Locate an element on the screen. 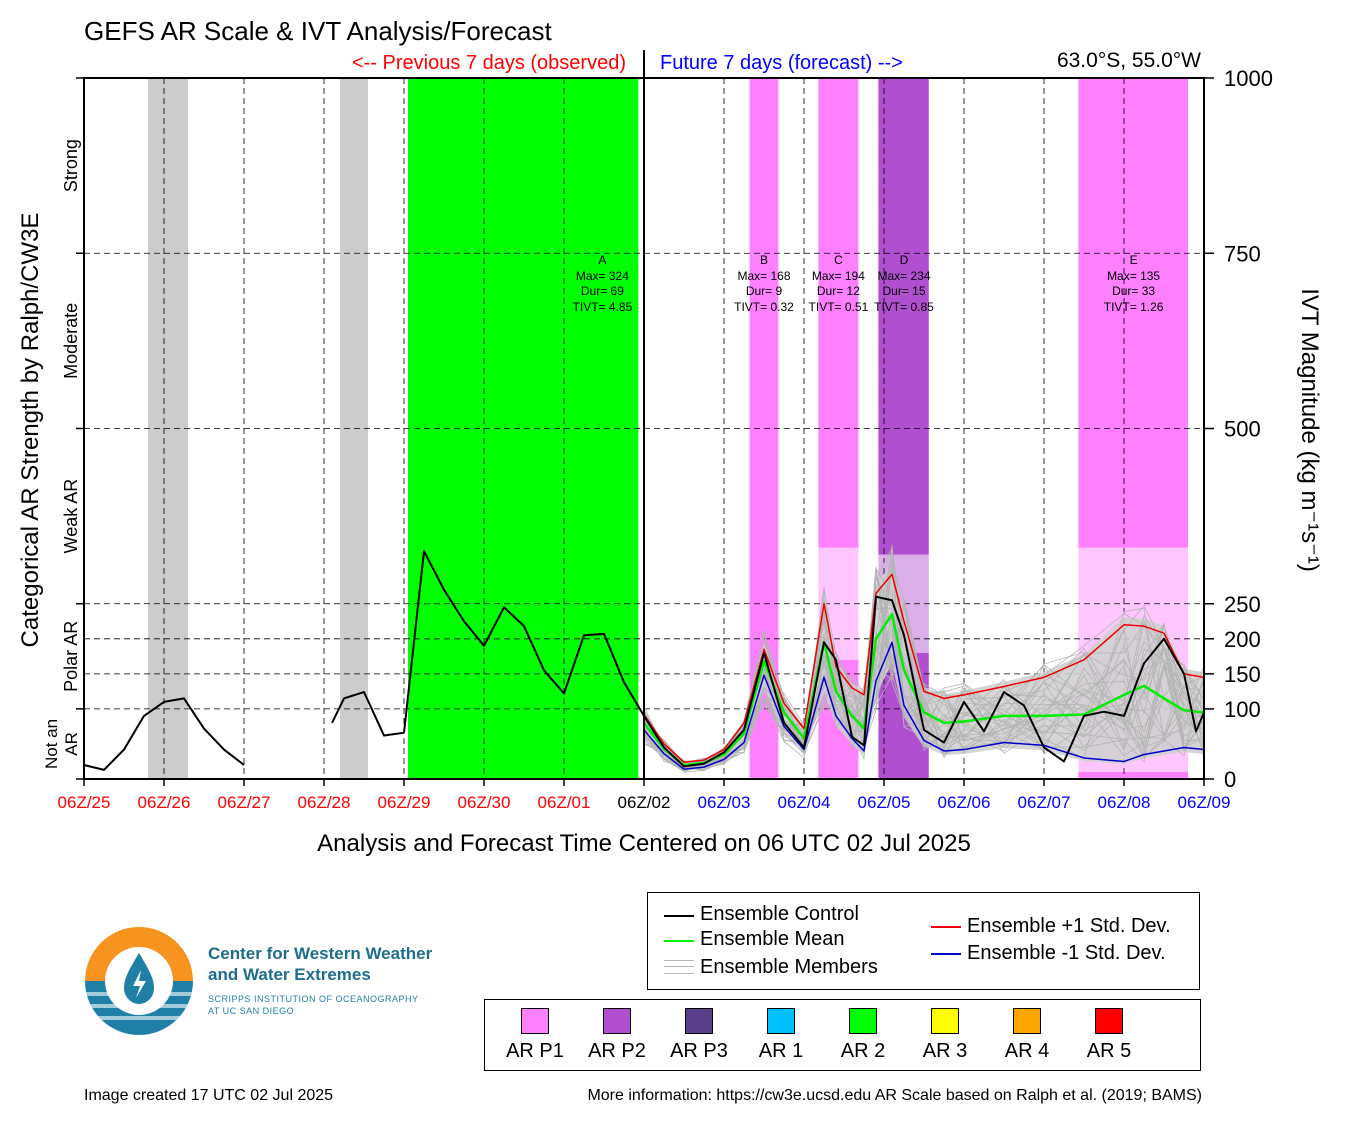 This screenshot has height=1128, width=1348. x-tick-label-2: 06Z/27 is located at coordinates (244, 802).